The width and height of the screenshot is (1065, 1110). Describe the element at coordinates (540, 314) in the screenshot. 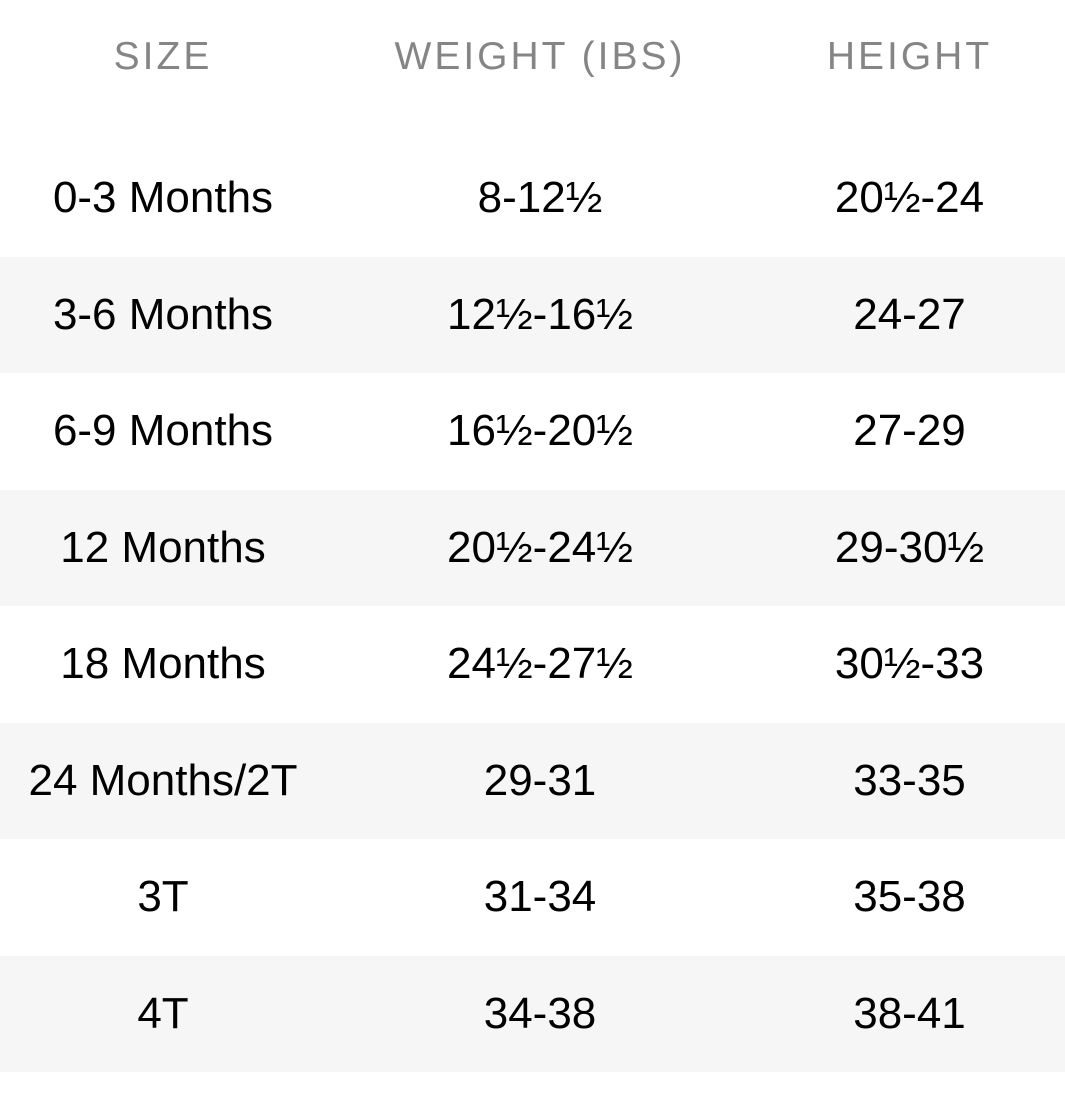

I see `cell-weight: 12½-16½` at that location.